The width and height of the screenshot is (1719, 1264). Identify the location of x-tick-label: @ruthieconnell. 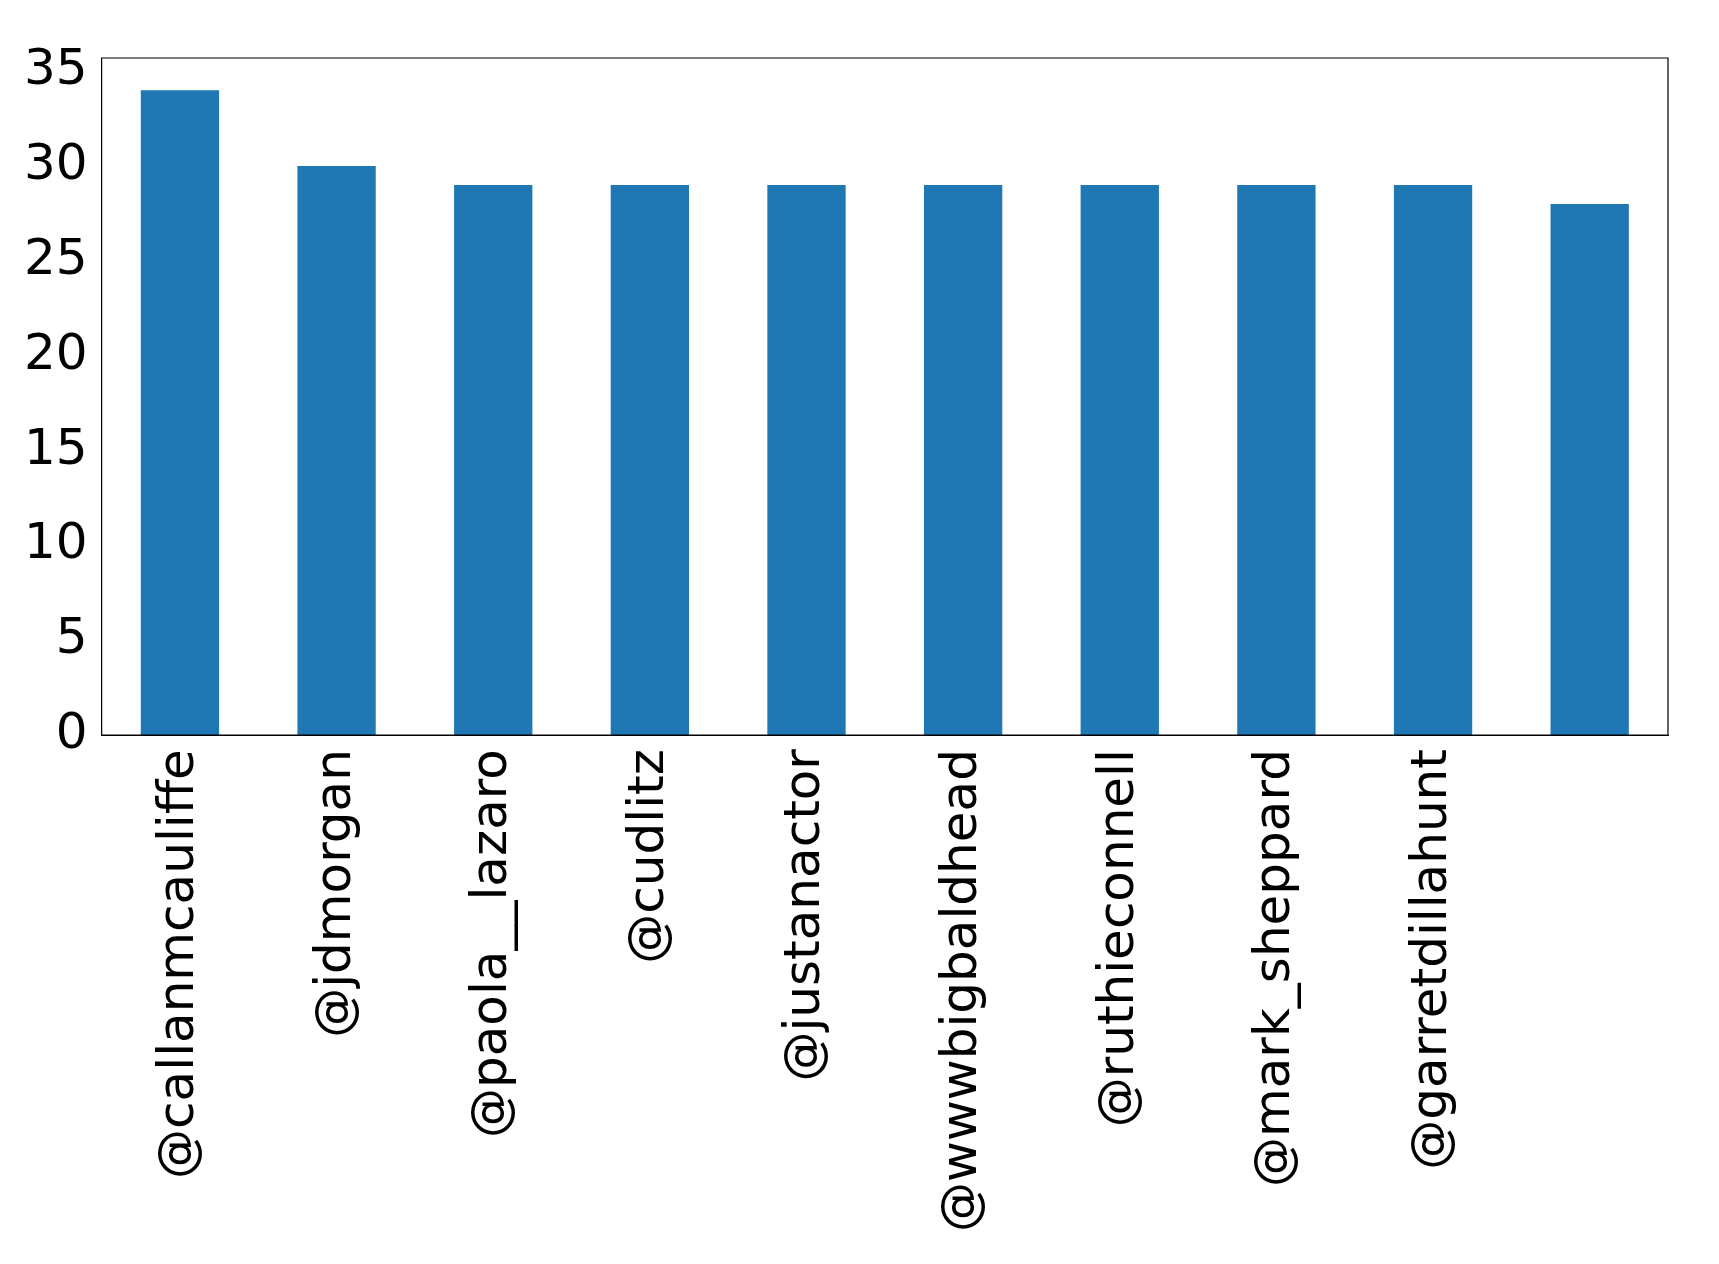
(1115, 938).